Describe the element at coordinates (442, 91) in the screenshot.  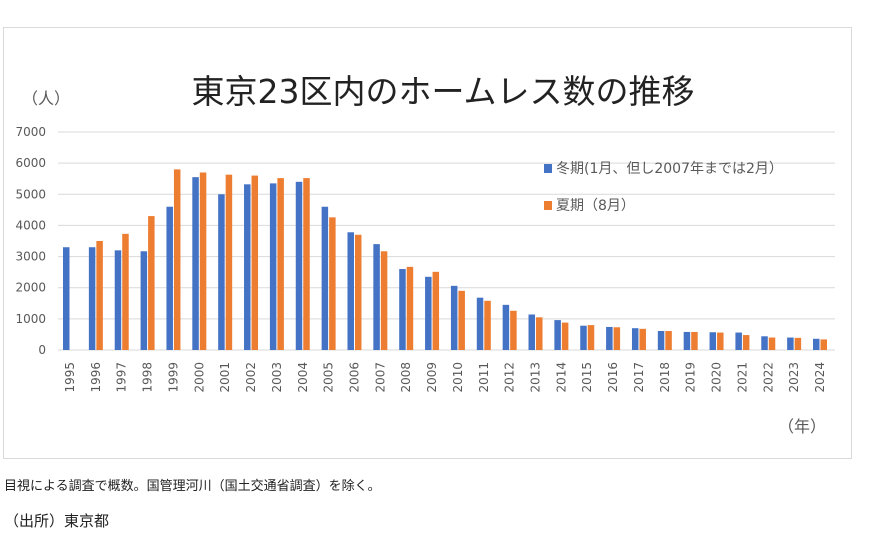
I see `chart-title: 東京23区内のホームレス数の推移` at that location.